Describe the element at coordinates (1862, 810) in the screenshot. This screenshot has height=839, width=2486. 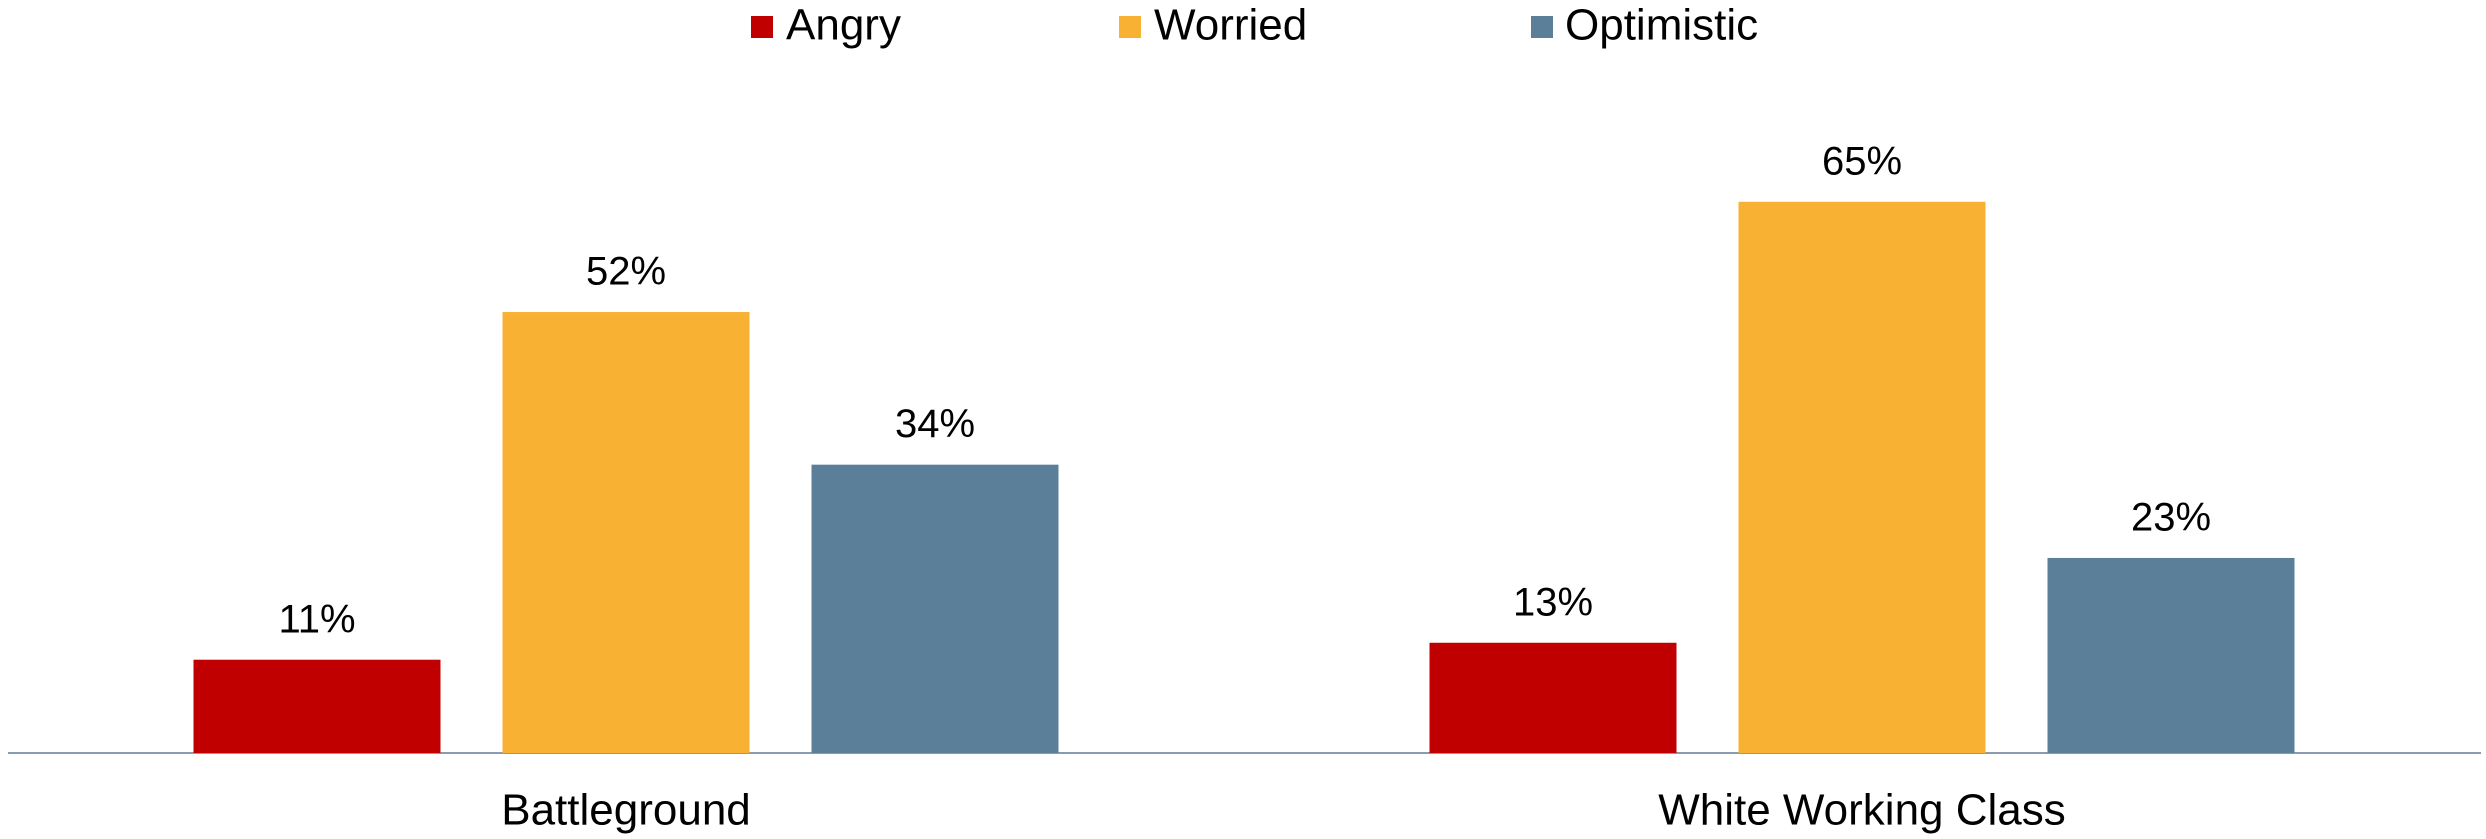
I see `x-tick-label: White Working Class` at that location.